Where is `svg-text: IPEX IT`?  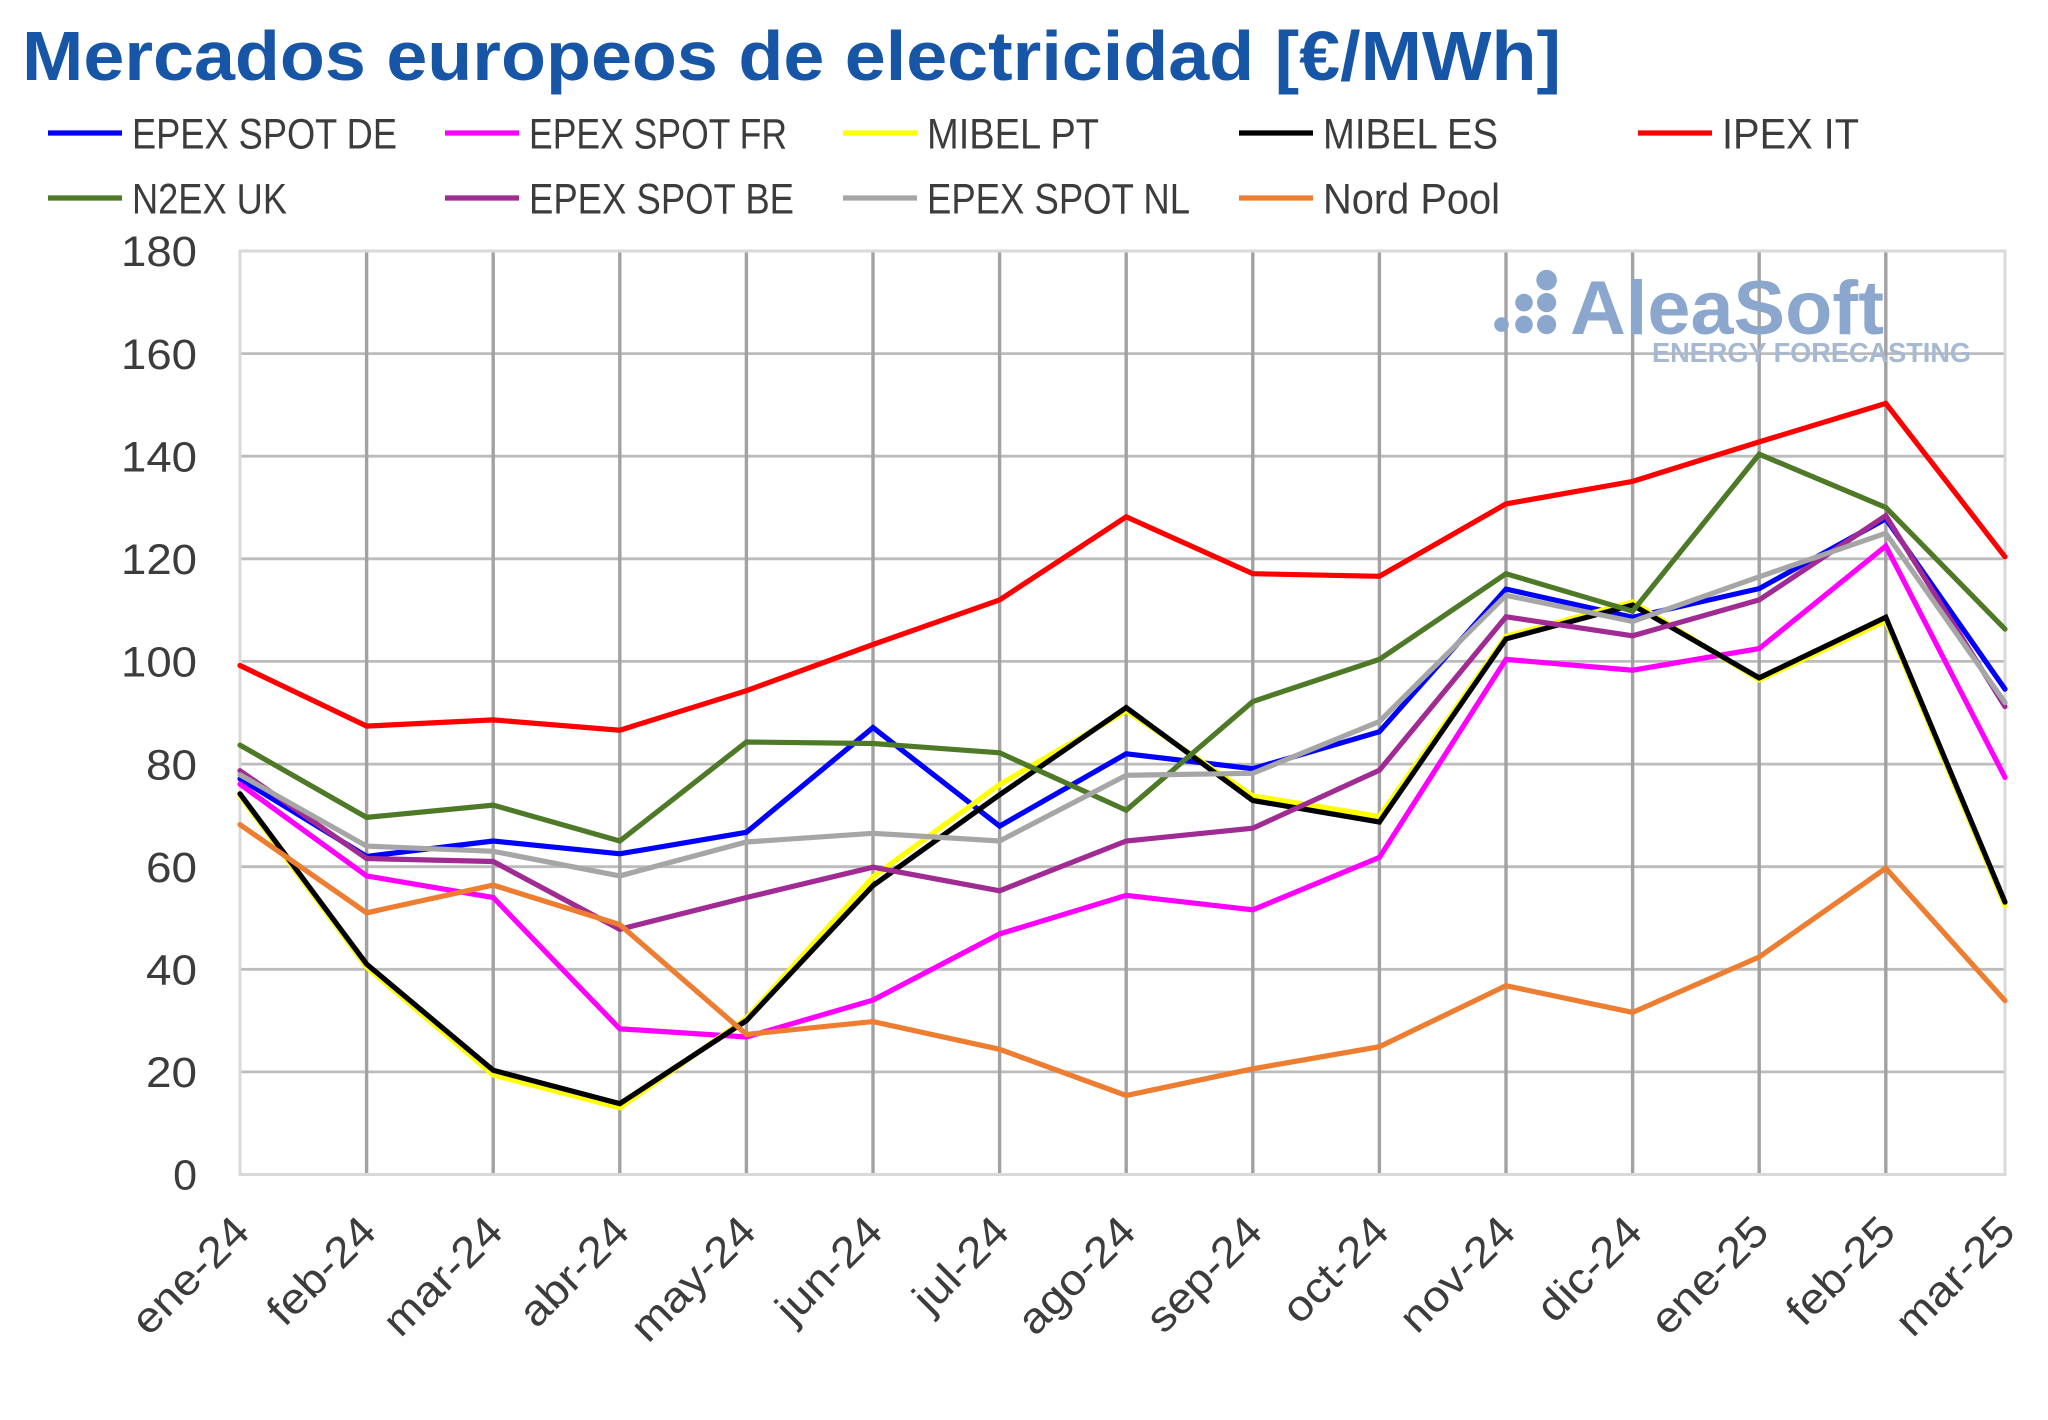 svg-text: IPEX IT is located at coordinates (1790, 135).